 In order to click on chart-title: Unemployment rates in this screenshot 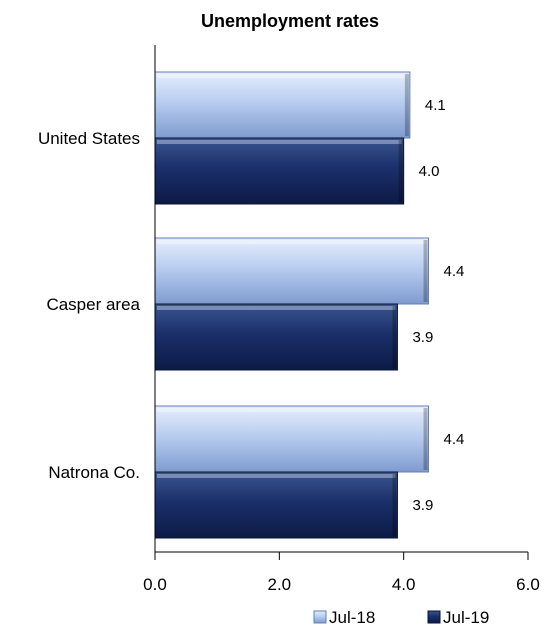, I will do `click(290, 21)`.